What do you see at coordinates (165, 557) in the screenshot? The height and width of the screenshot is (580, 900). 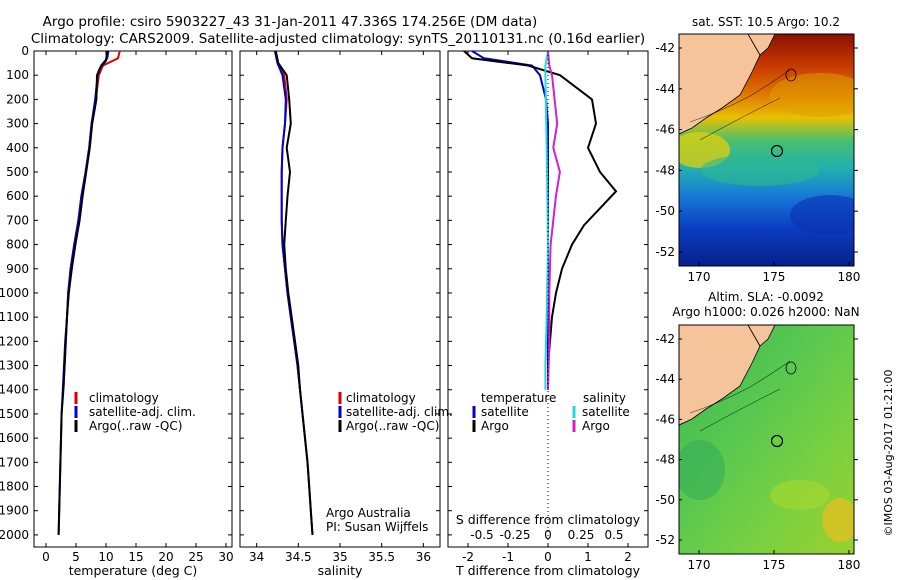 I see `x-tick-label: 20` at bounding box center [165, 557].